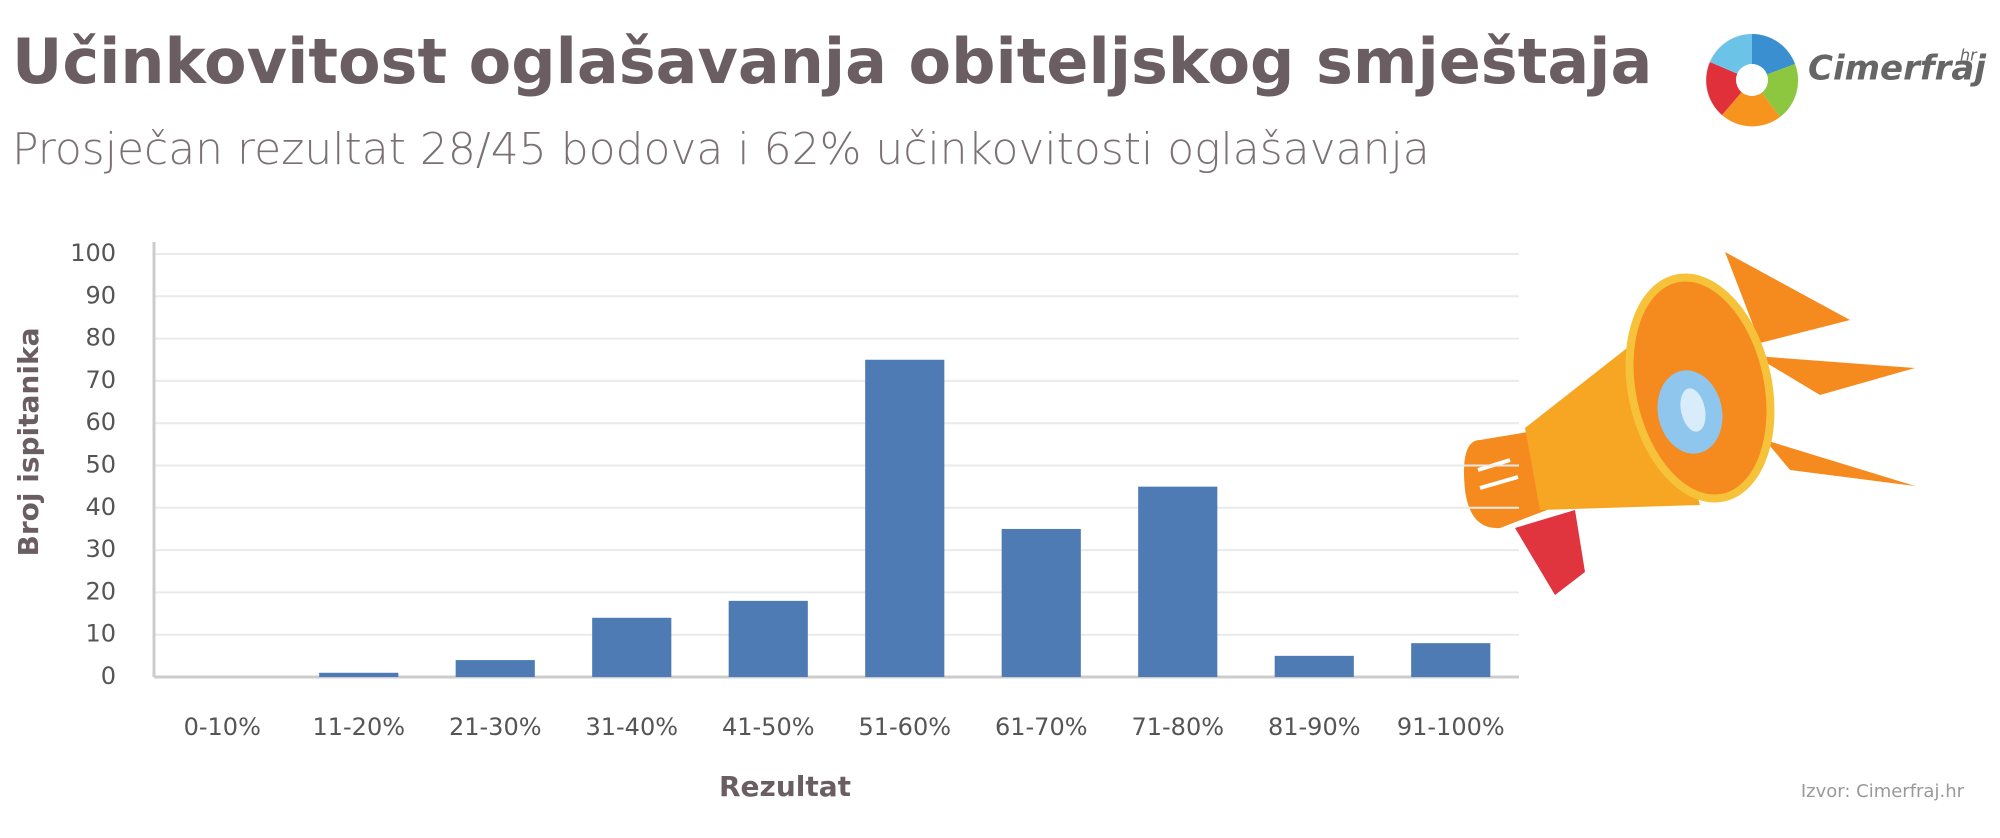  I want to click on y-tick-label: 90, so click(100, 295).